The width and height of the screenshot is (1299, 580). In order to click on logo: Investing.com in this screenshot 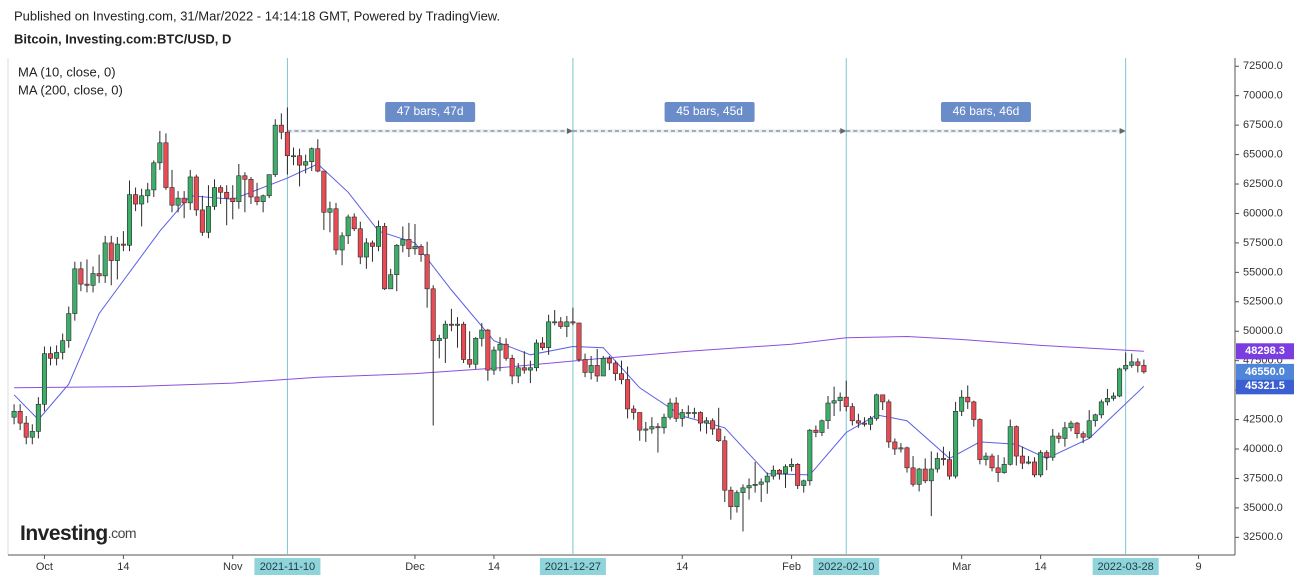, I will do `click(78, 533)`.